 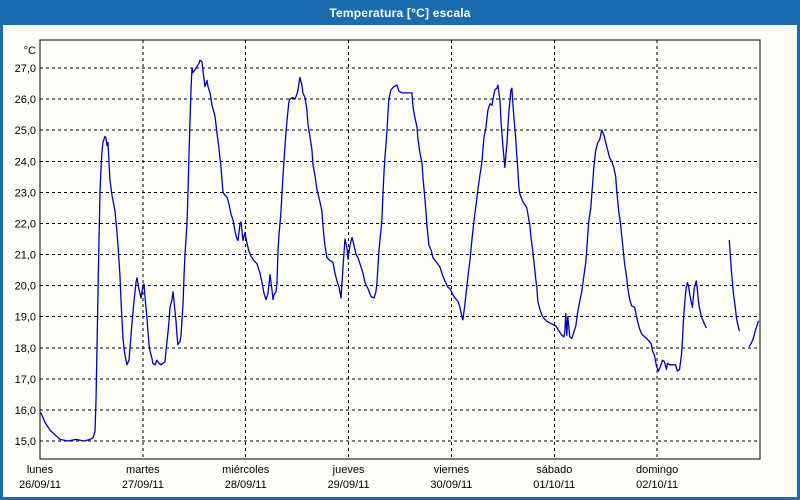 What do you see at coordinates (348, 470) in the screenshot?
I see `x-day-label: jueves` at bounding box center [348, 470].